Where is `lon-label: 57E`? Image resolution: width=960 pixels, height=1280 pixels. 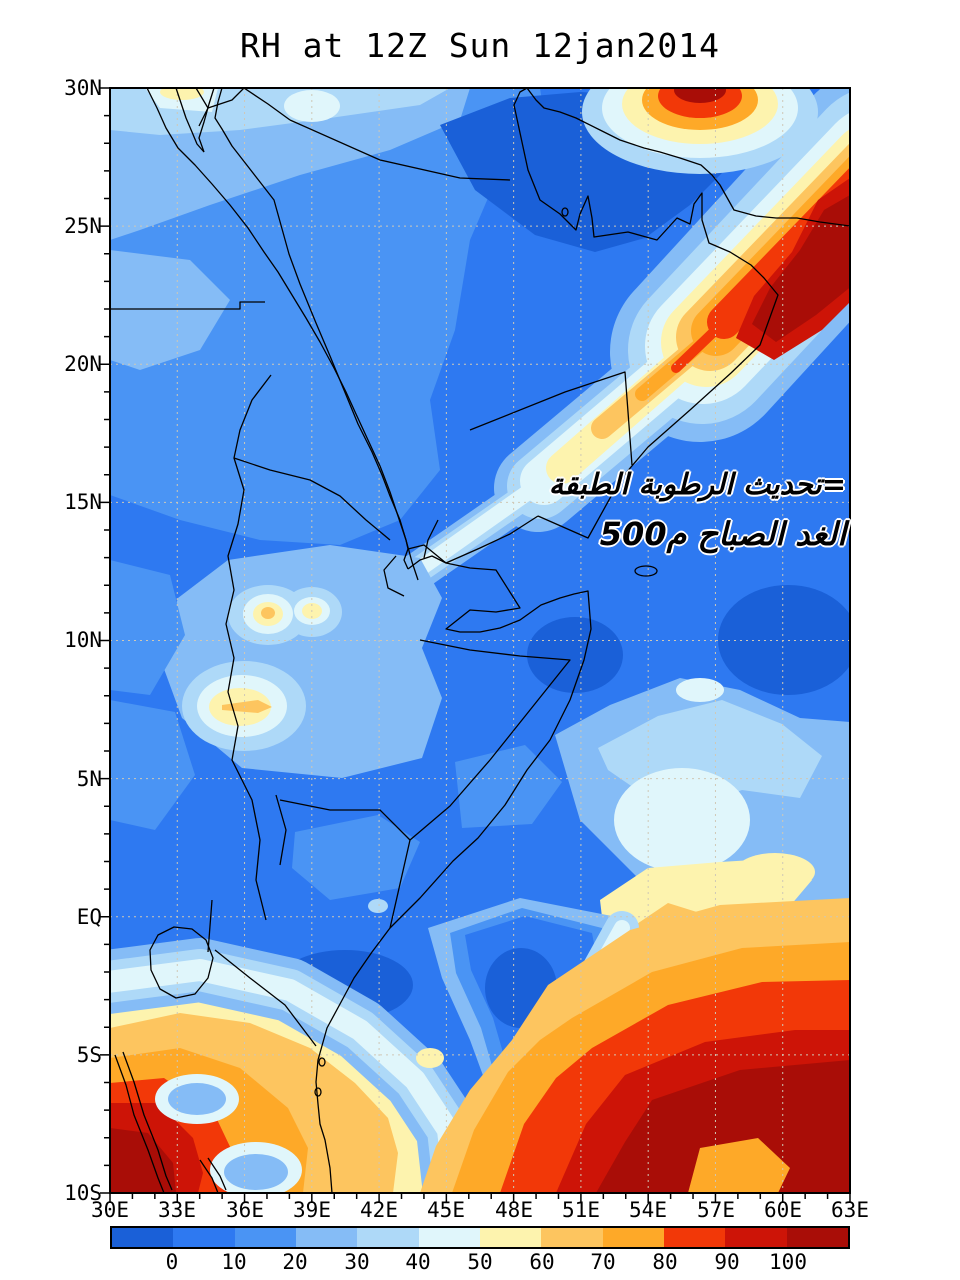 lon-label: 57E is located at coordinates (716, 1210).